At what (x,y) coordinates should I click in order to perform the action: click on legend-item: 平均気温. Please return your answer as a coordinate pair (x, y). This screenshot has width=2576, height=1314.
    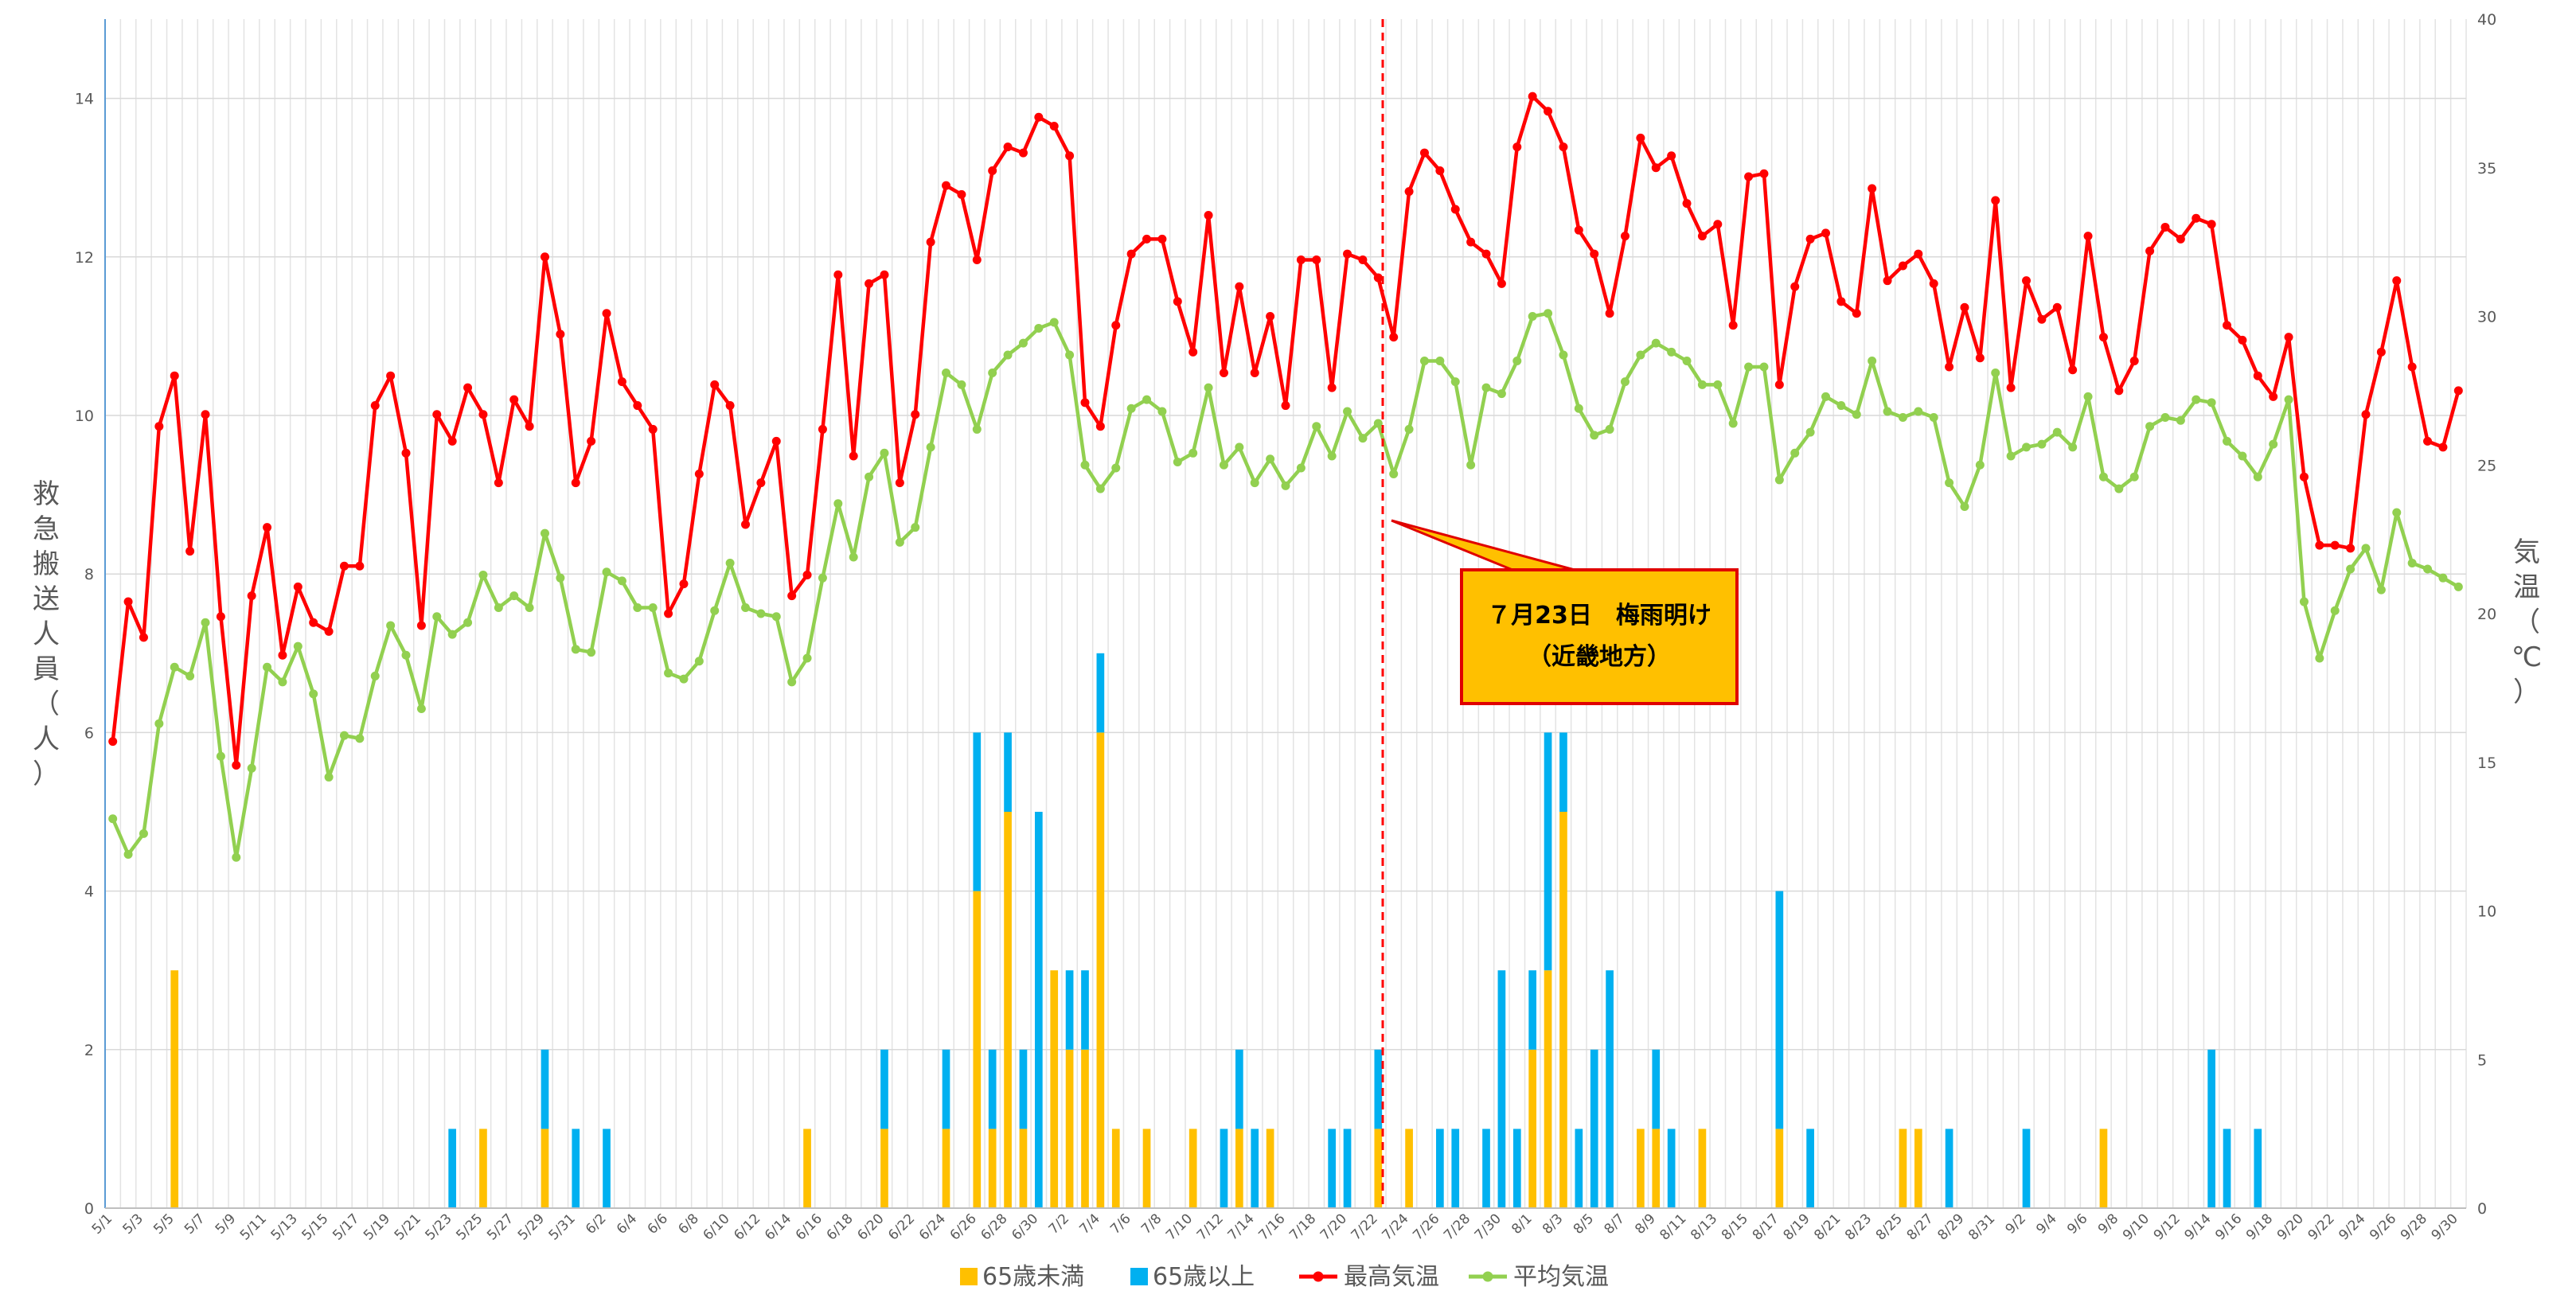
    Looking at the image, I should click on (1539, 1277).